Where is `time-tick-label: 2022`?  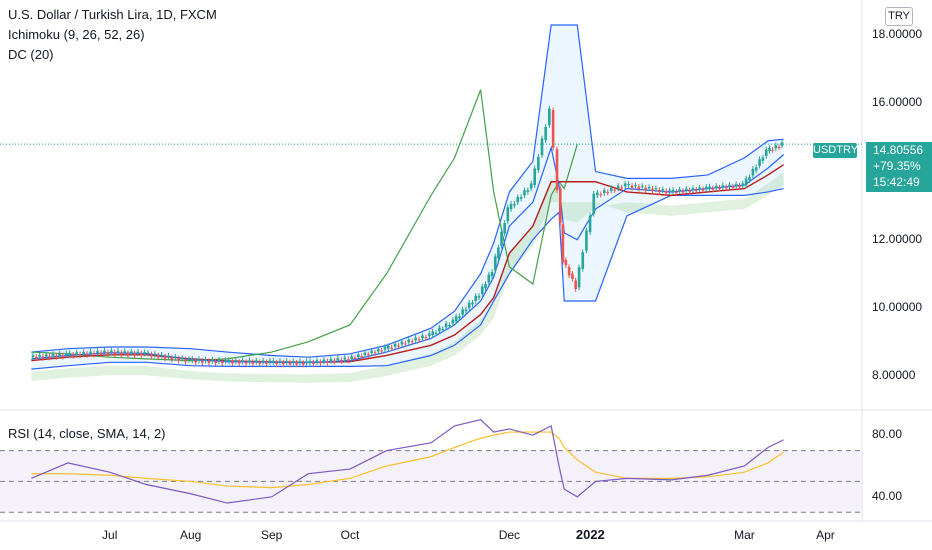 time-tick-label: 2022 is located at coordinates (590, 534).